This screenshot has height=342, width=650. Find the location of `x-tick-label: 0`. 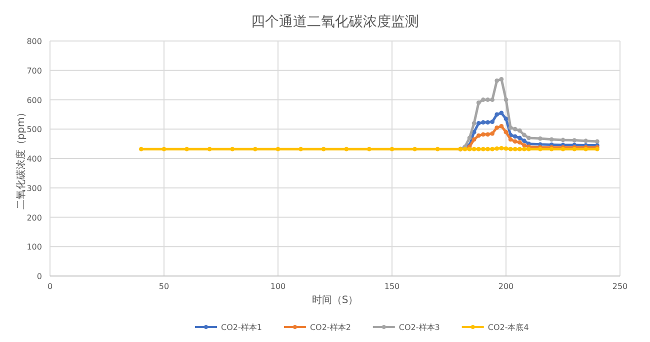

x-tick-label: 0 is located at coordinates (50, 286).